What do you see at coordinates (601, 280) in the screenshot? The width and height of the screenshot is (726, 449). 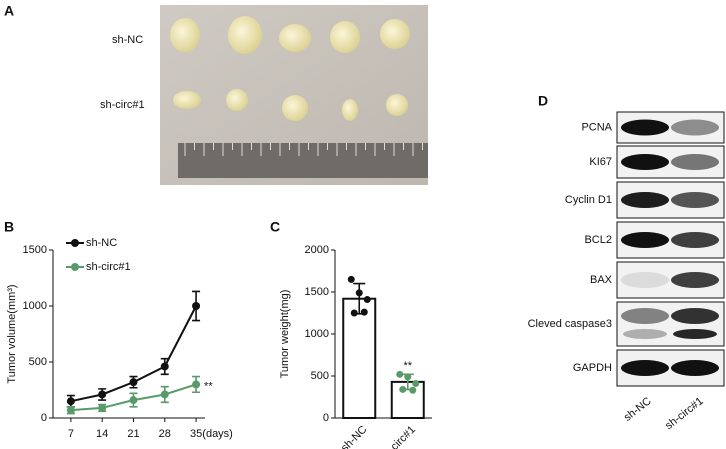 I see `protein-label: BAX` at bounding box center [601, 280].